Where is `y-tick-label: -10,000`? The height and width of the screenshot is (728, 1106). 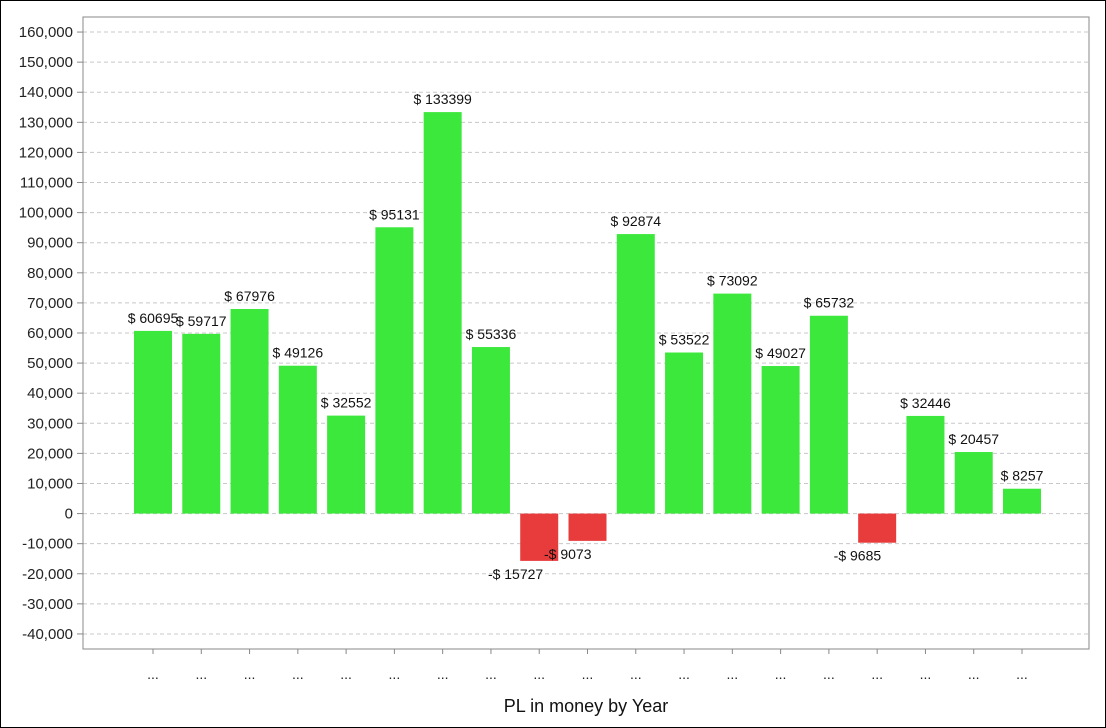 y-tick-label: -10,000 is located at coordinates (47, 544).